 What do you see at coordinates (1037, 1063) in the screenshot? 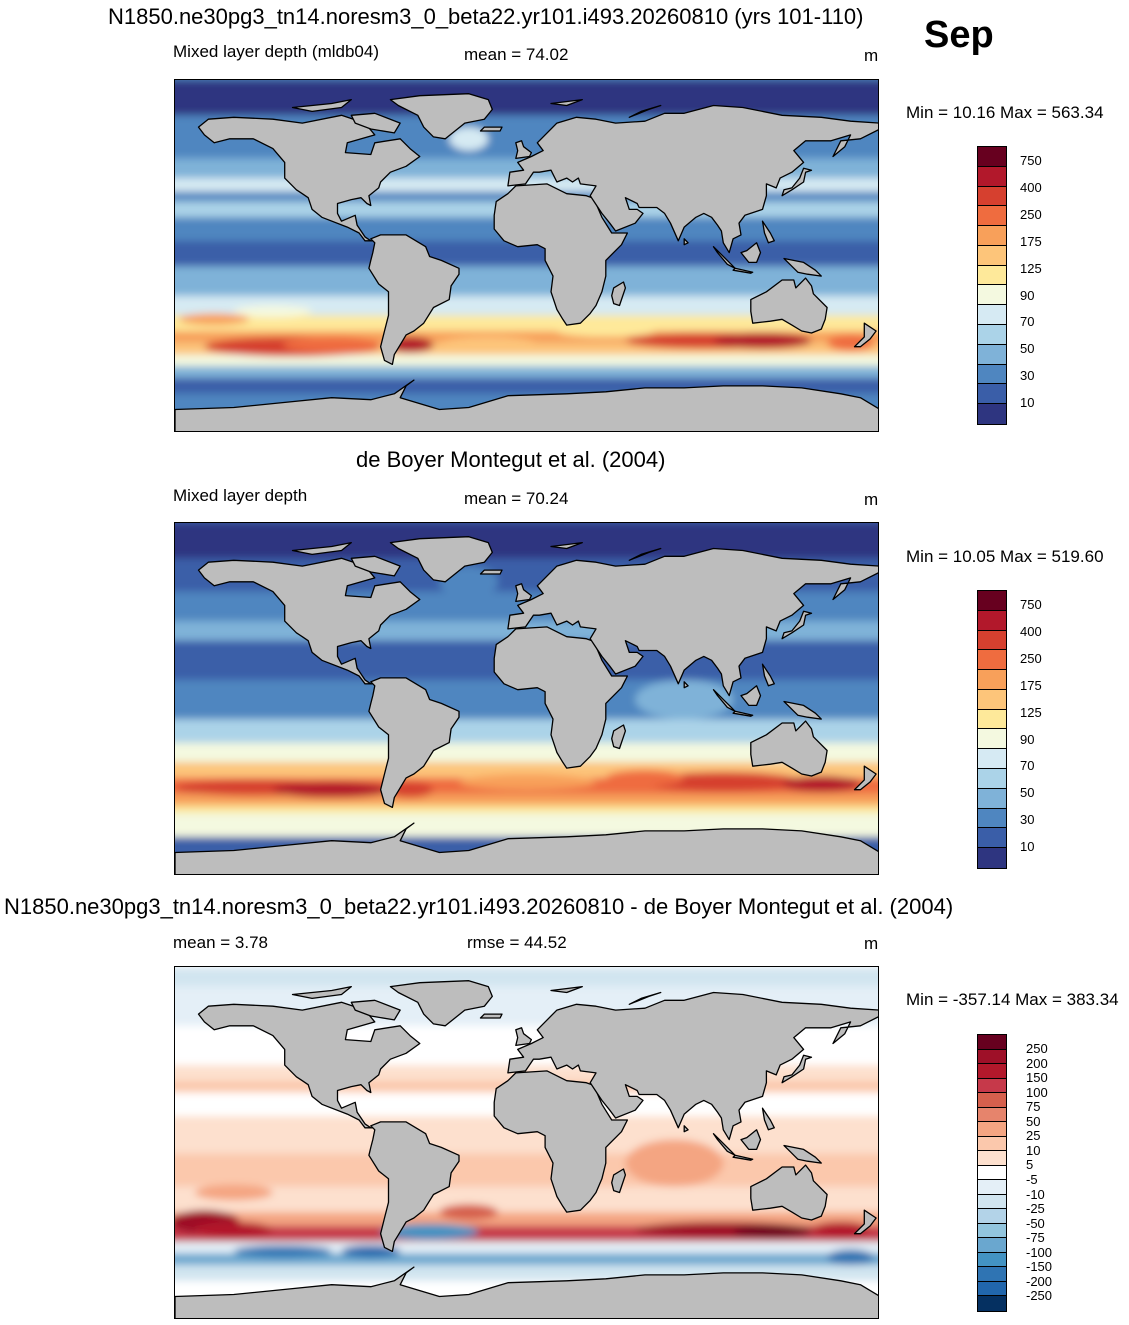
I see `colorbar-tick-label: 200` at bounding box center [1037, 1063].